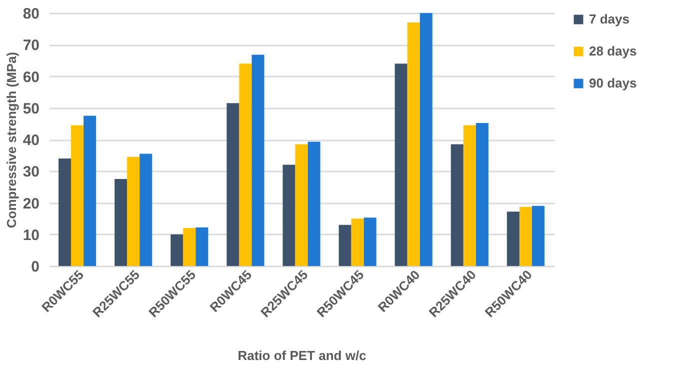  What do you see at coordinates (31, 172) in the screenshot?
I see `y-tick-label: 30` at bounding box center [31, 172].